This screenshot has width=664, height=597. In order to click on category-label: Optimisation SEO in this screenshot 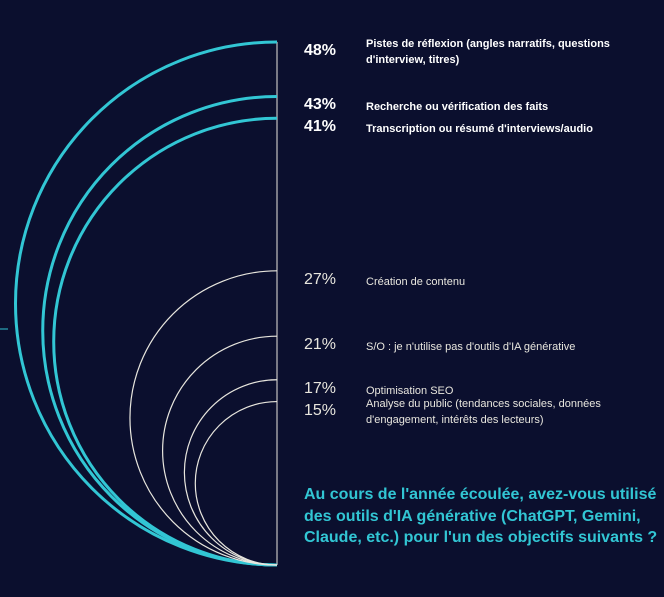, I will do `click(410, 390)`.